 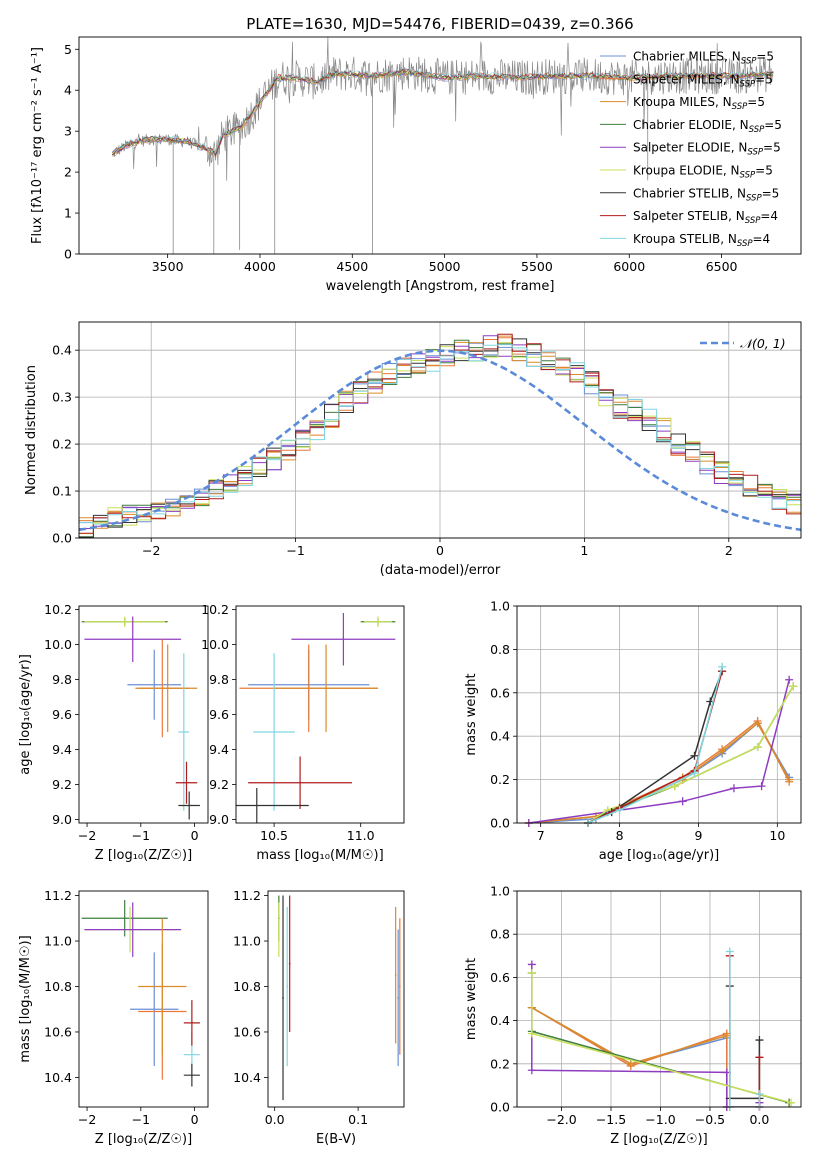 What do you see at coordinates (686, 171) in the screenshot?
I see `legend-model-name: Kroupa ELODIE, N` at bounding box center [686, 171].